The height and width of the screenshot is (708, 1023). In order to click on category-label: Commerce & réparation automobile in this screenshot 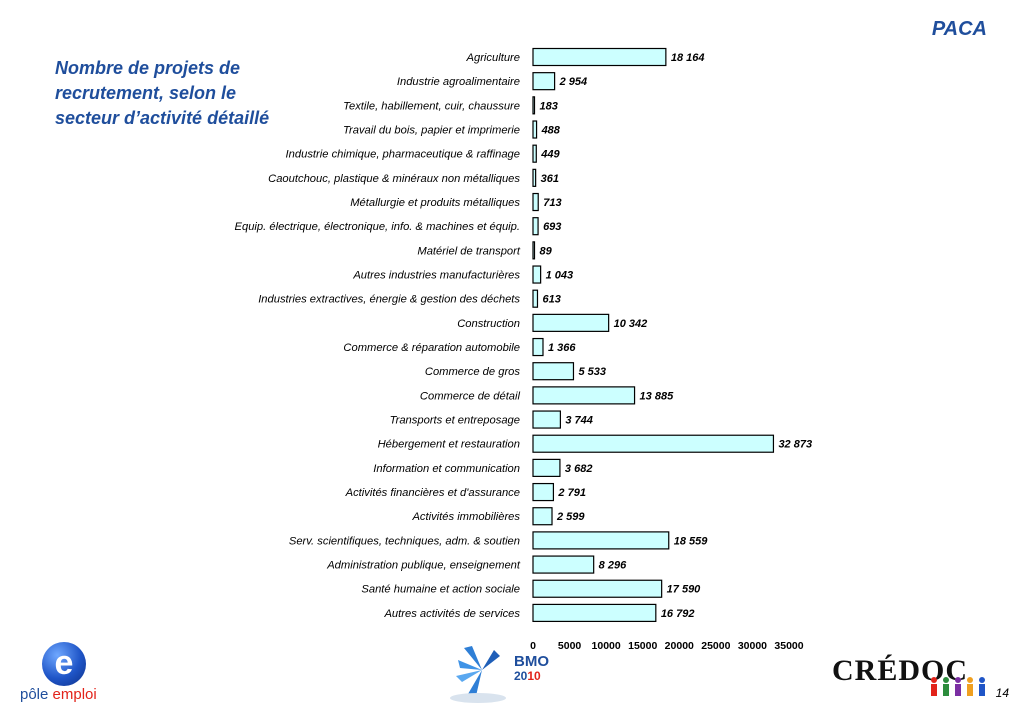, I will do `click(431, 348)`.